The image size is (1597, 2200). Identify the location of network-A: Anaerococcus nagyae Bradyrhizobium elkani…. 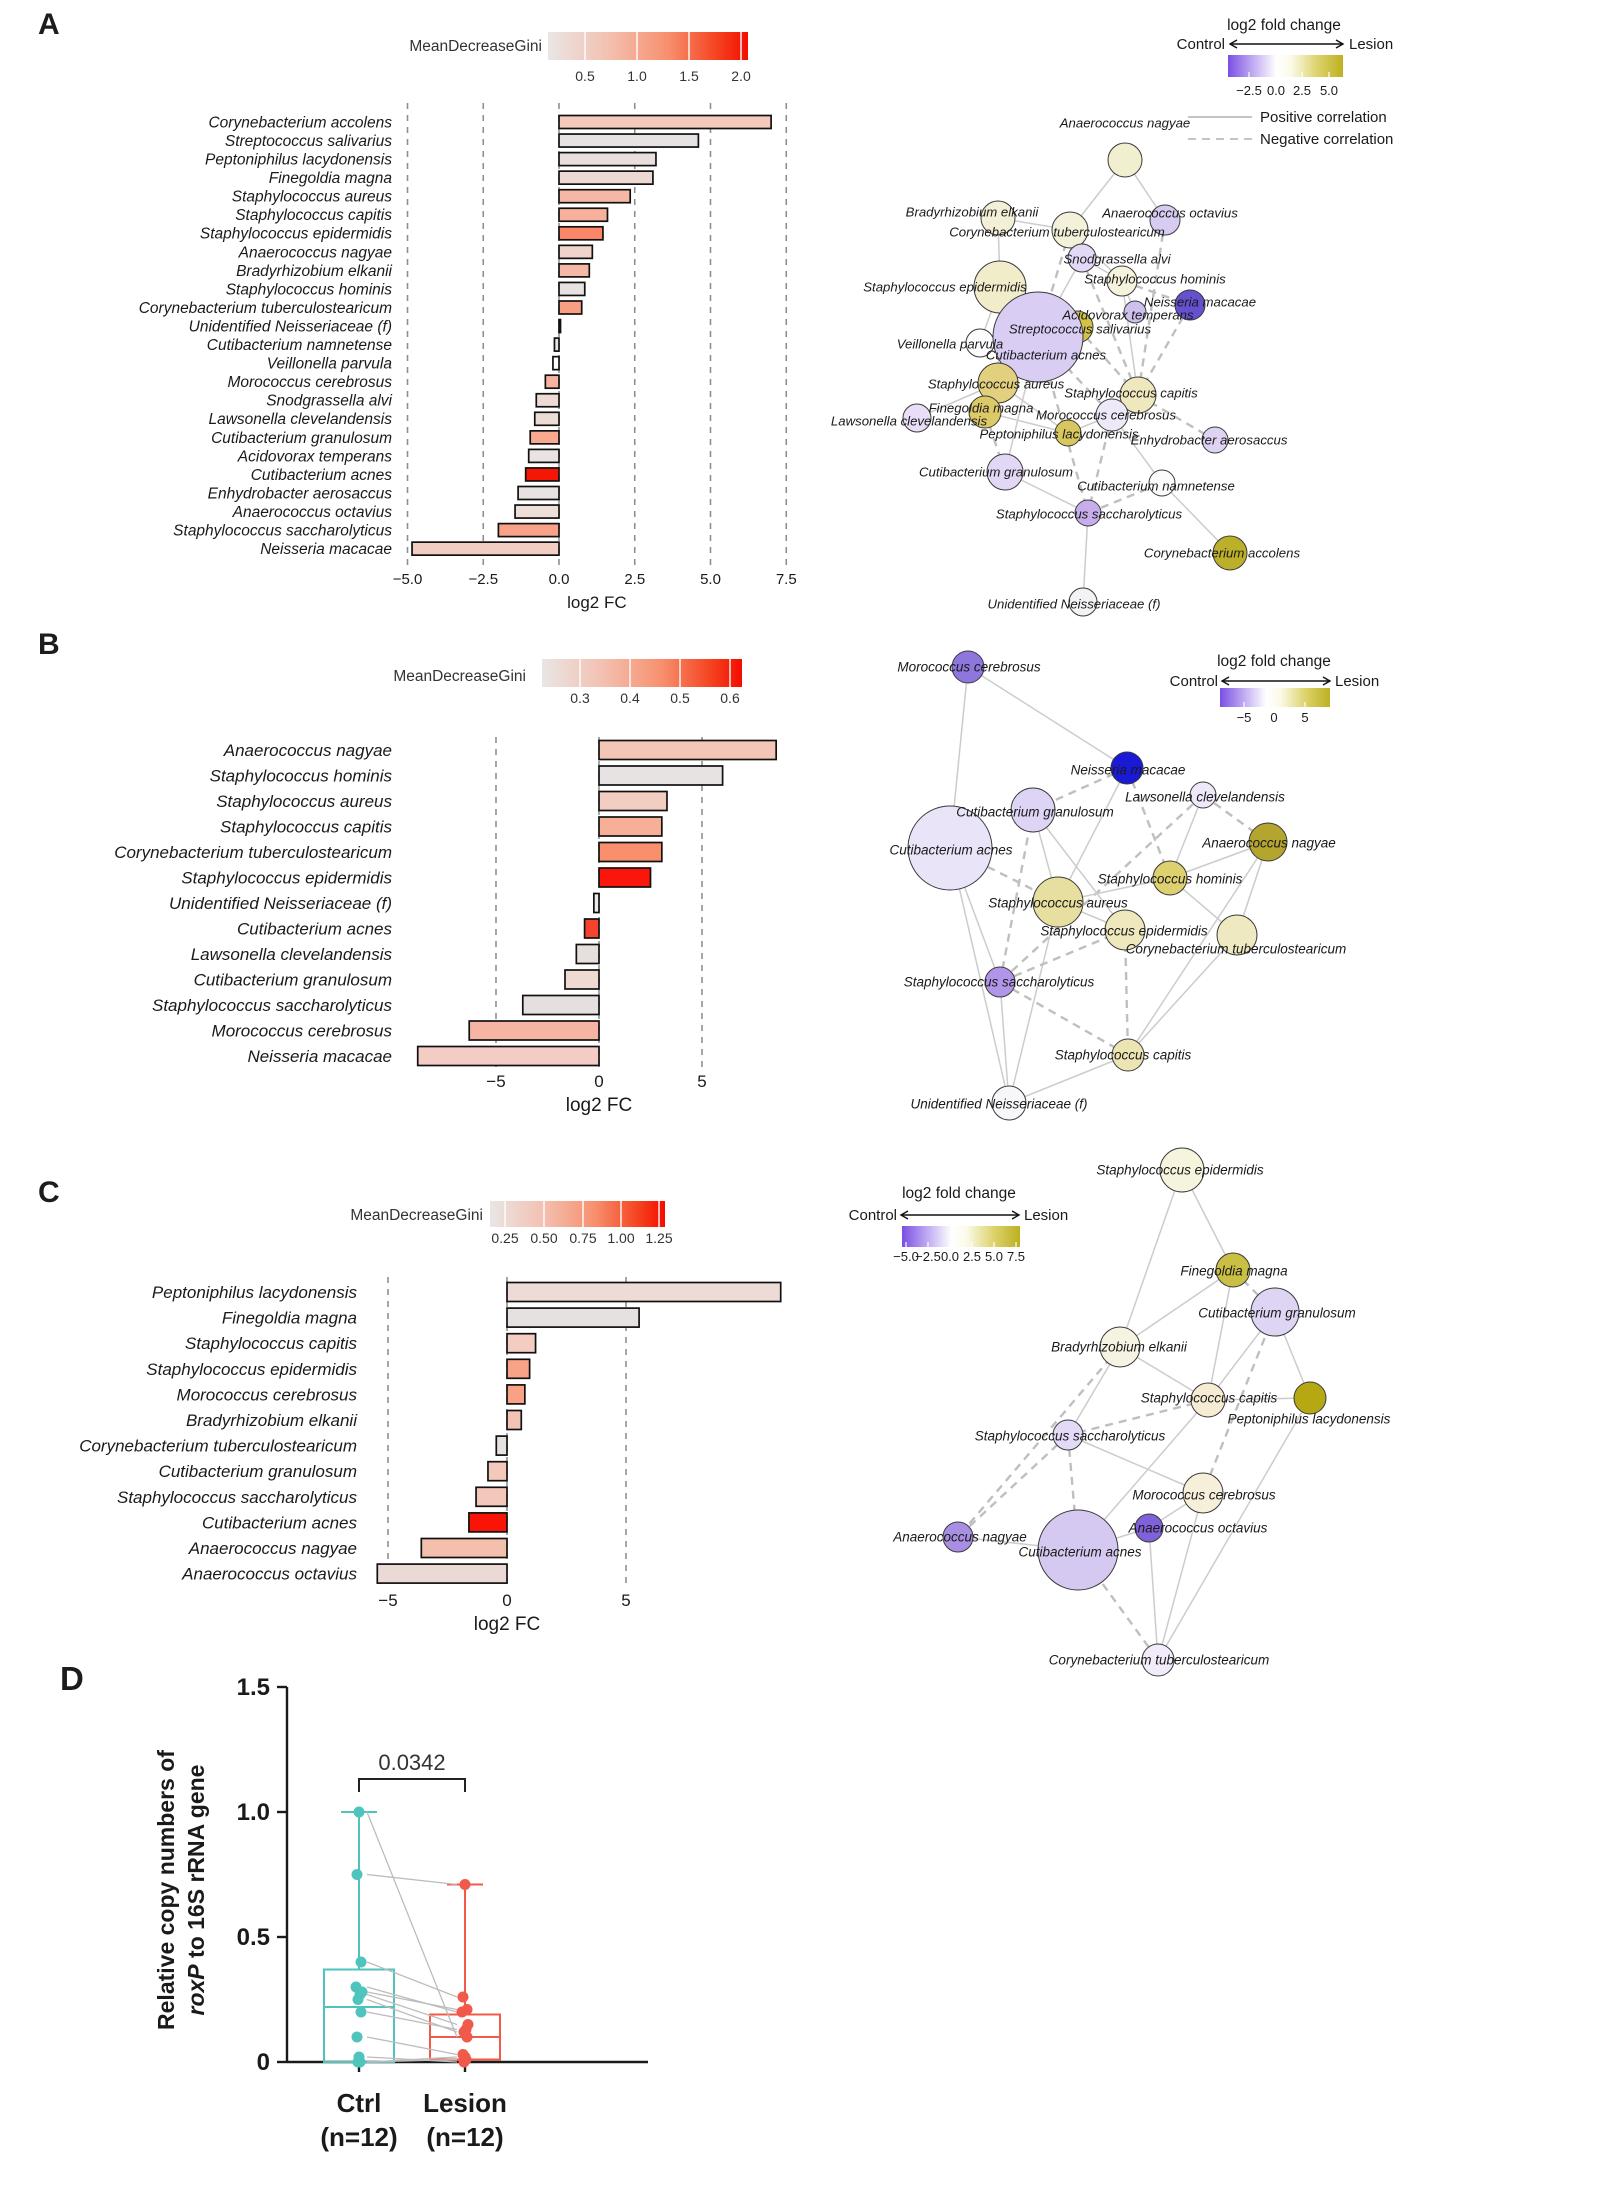
(1112, 317).